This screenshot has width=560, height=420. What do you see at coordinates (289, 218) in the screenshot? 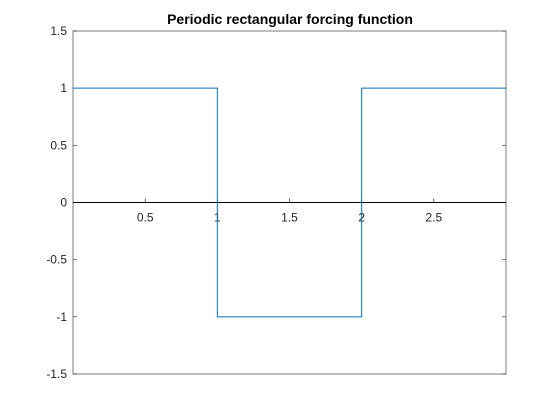
I see `x-tick-label: 1.5` at bounding box center [289, 218].